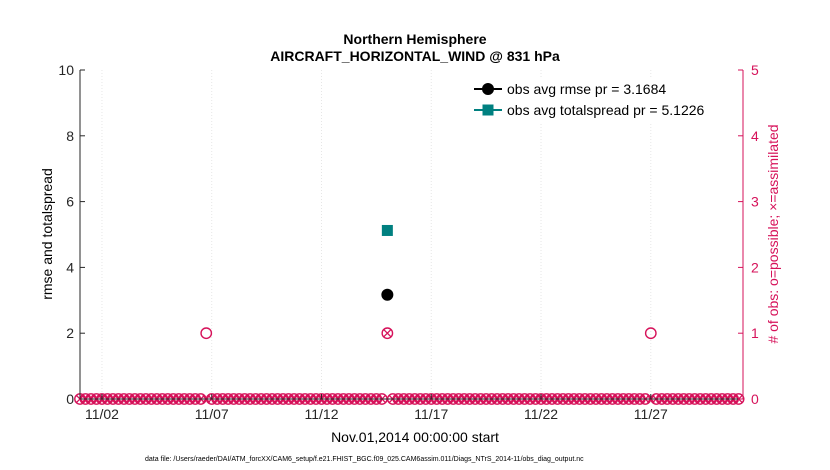 The width and height of the screenshot is (830, 470). What do you see at coordinates (387, 230) in the screenshot?
I see `totalspread-point` at bounding box center [387, 230].